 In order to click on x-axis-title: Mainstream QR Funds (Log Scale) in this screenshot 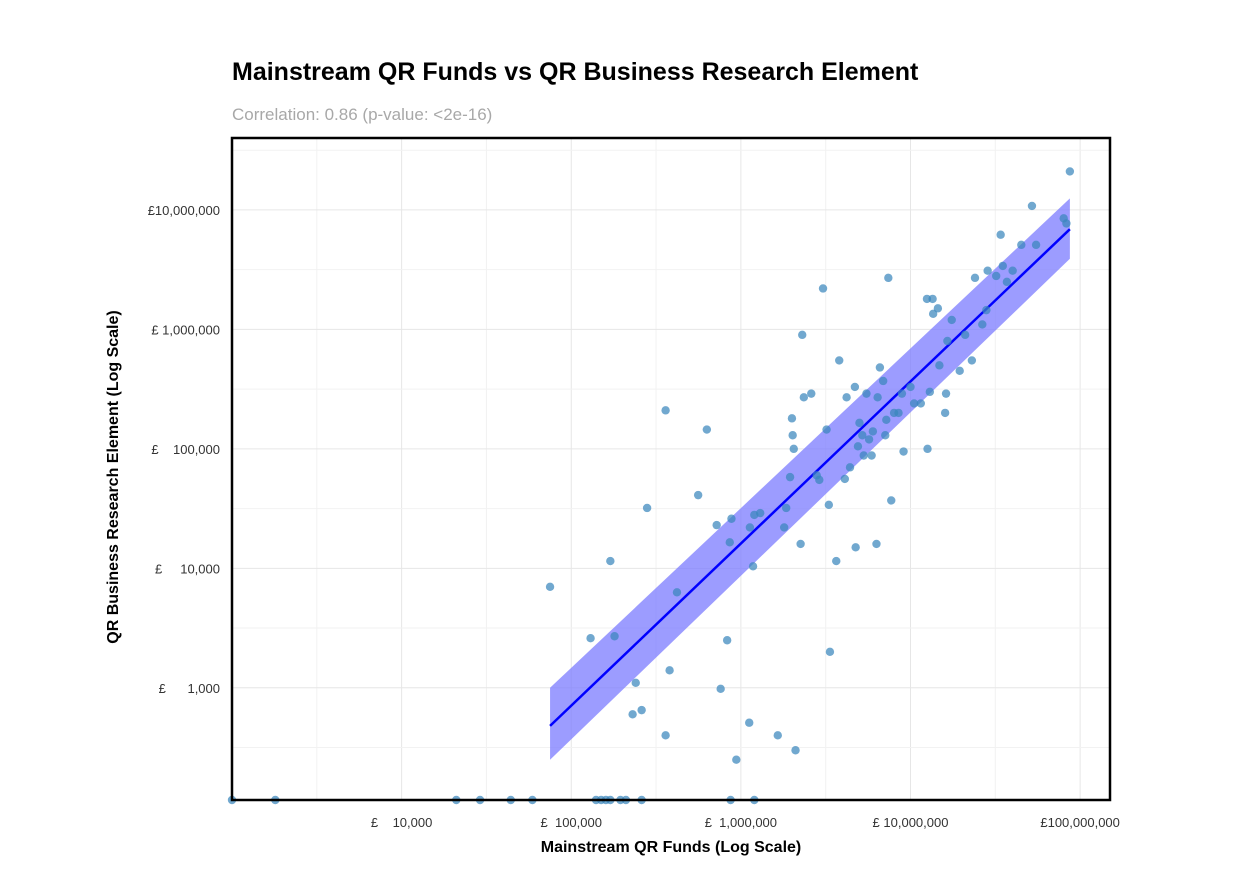, I will do `click(671, 847)`.